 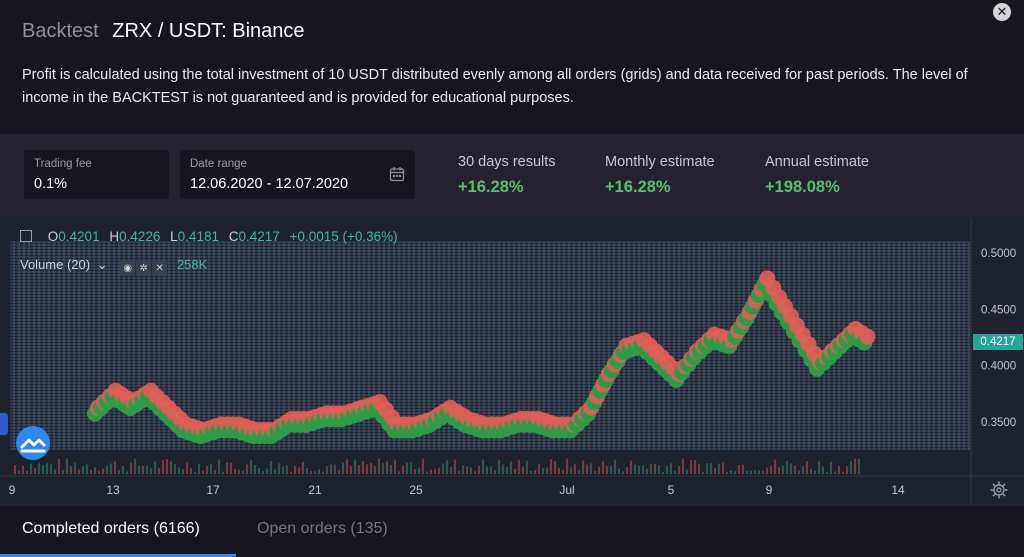 I want to click on collapse-icon, so click(x=26, y=236).